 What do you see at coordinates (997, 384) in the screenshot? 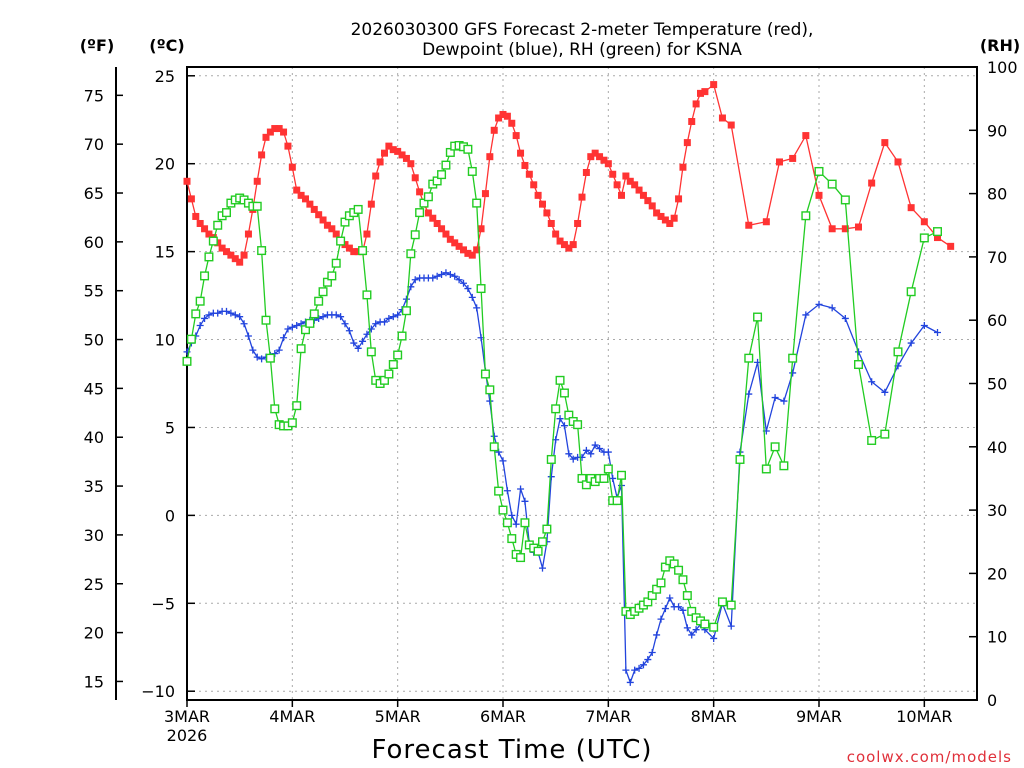
I see `rh-tick-label: 50` at bounding box center [997, 384].